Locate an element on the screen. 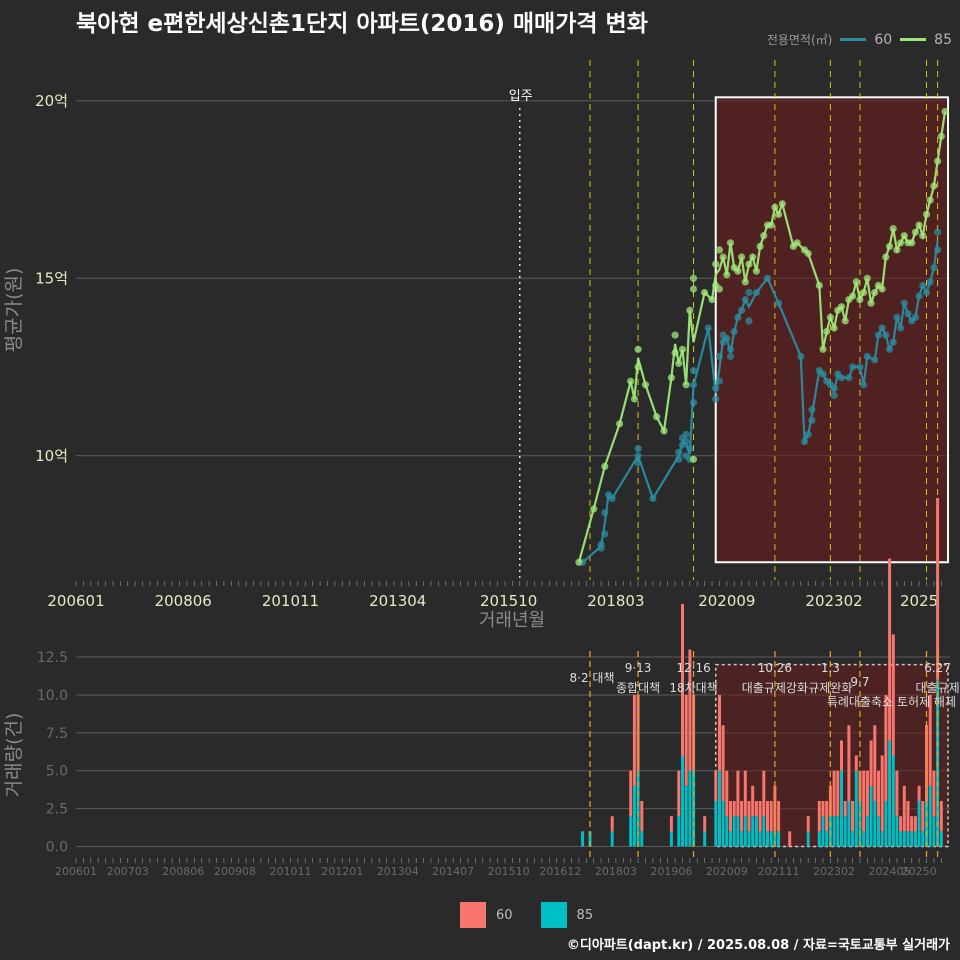 The width and height of the screenshot is (960, 960). x-tick-label-bottom: 202405 is located at coordinates (890, 871).